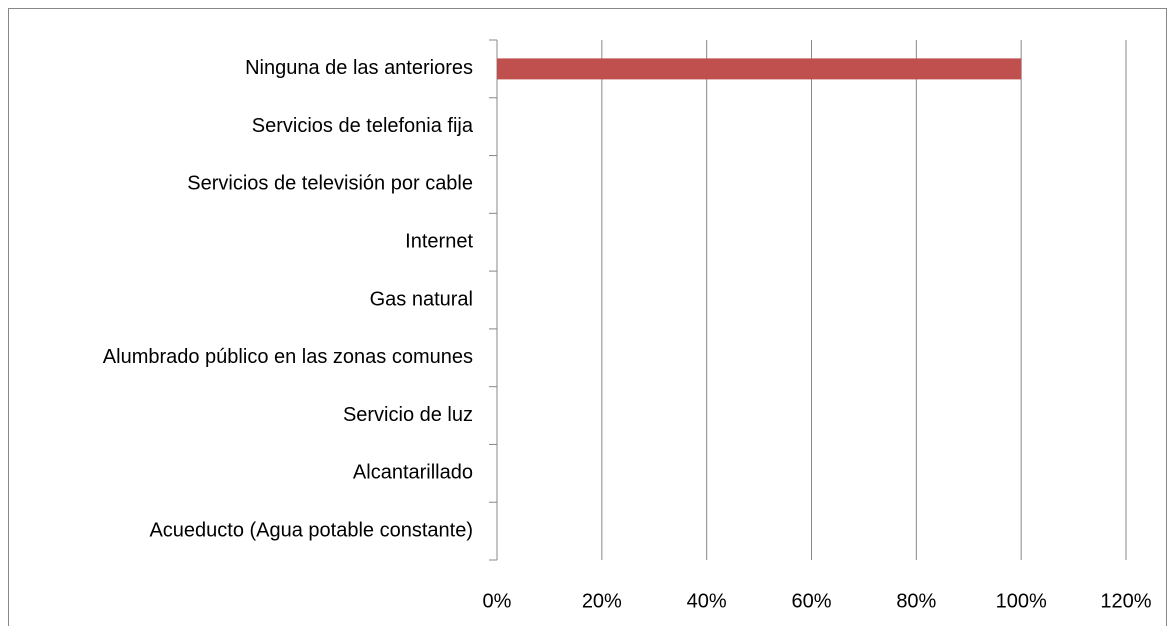  I want to click on y-tick-label: Acueducto (Agua potable constante), so click(311, 530).